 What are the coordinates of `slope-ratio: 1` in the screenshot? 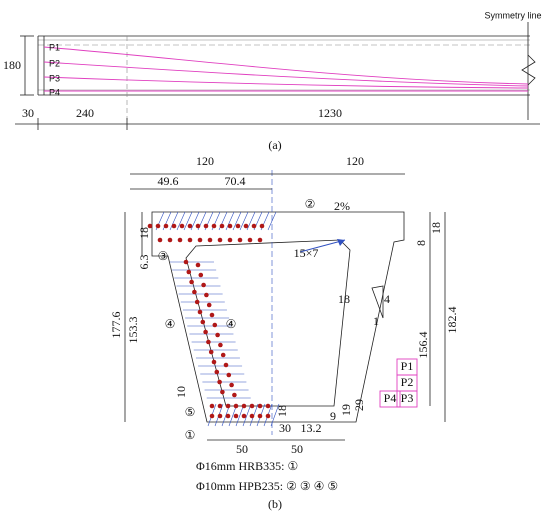 It's located at (376, 321).